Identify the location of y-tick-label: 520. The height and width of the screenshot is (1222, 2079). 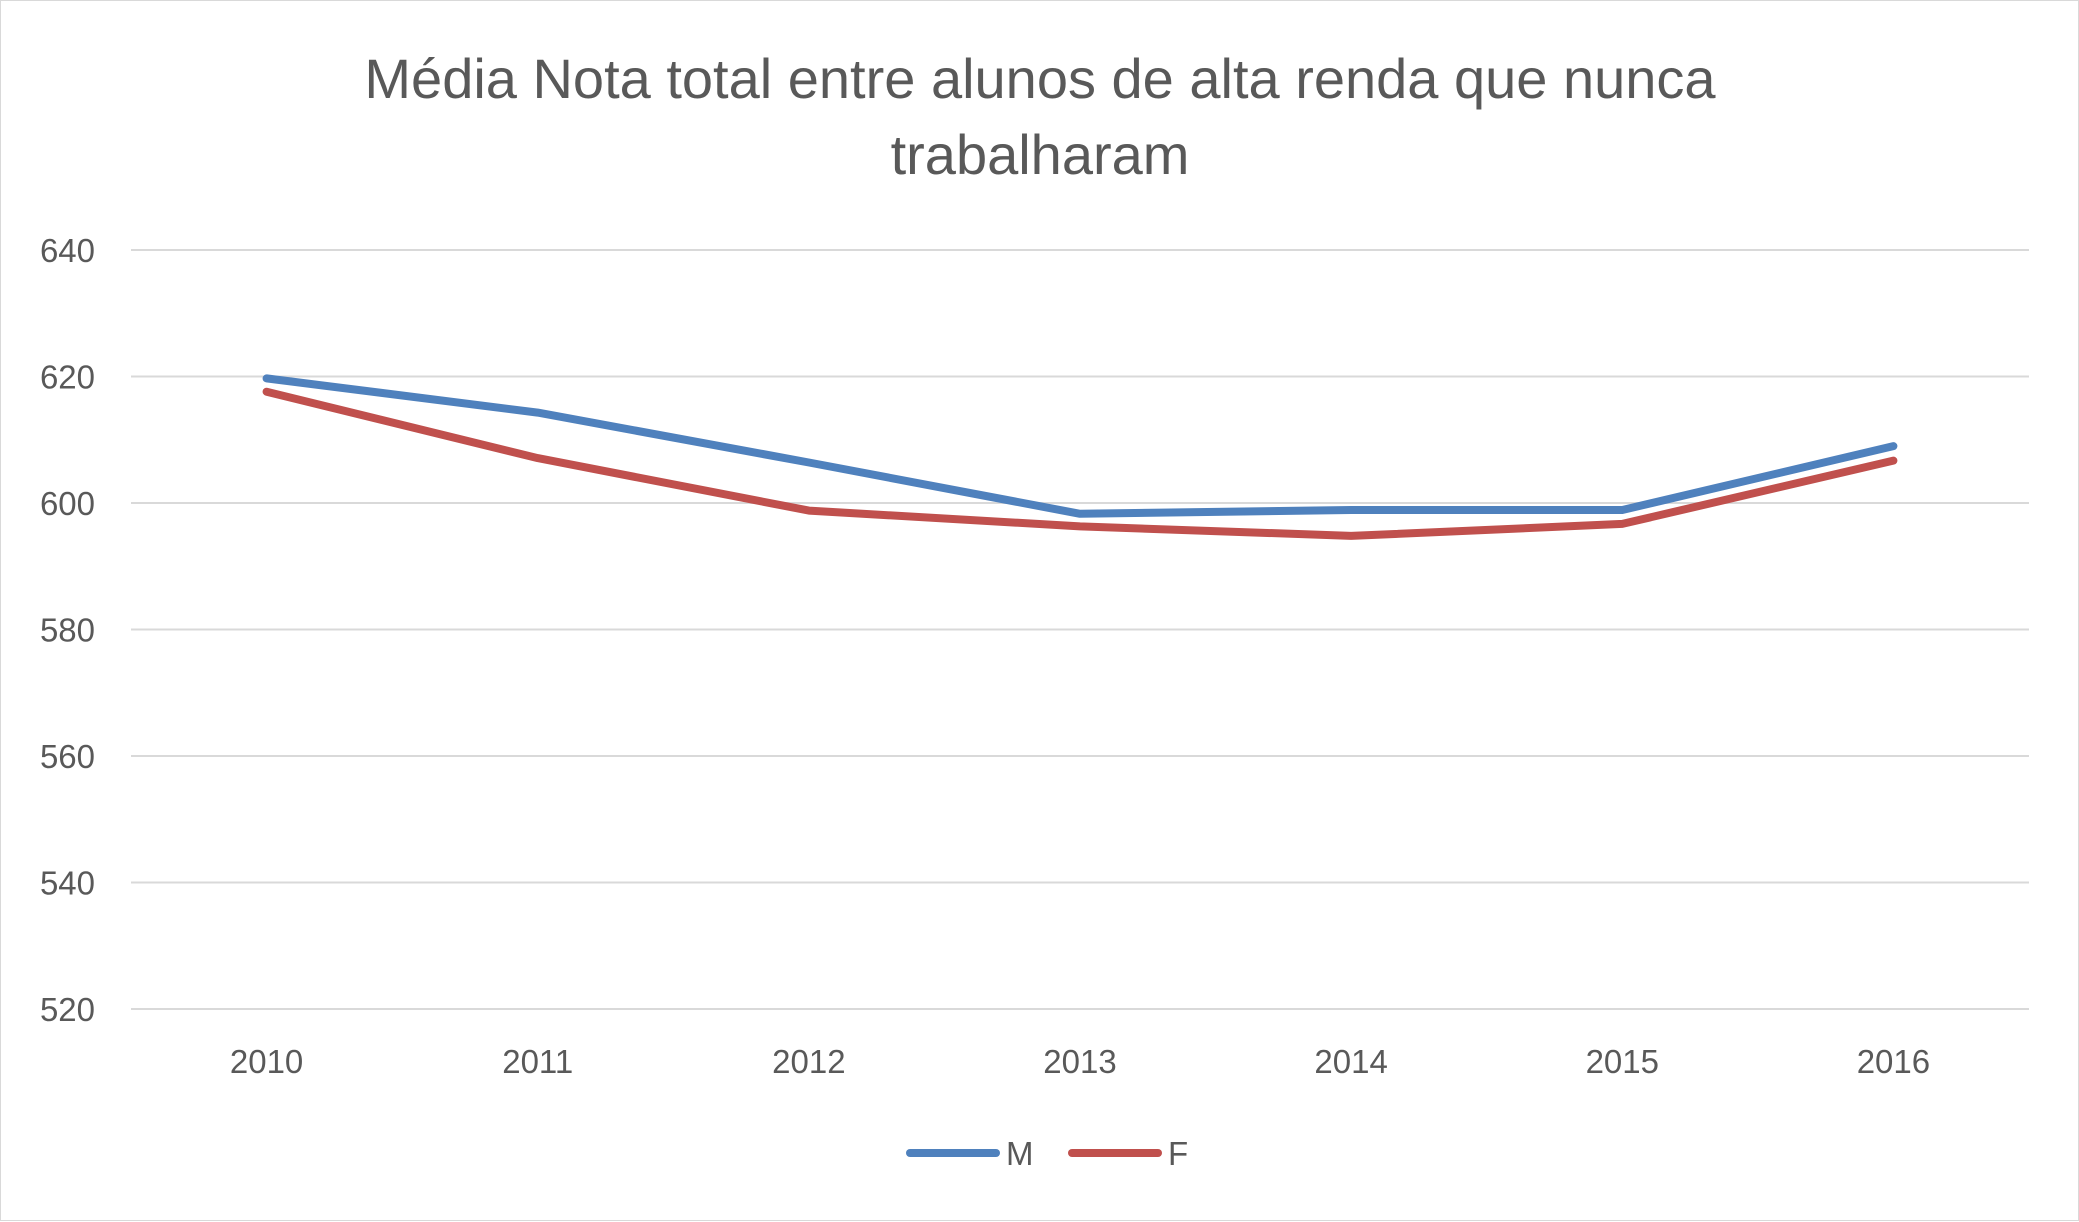
(67, 1009).